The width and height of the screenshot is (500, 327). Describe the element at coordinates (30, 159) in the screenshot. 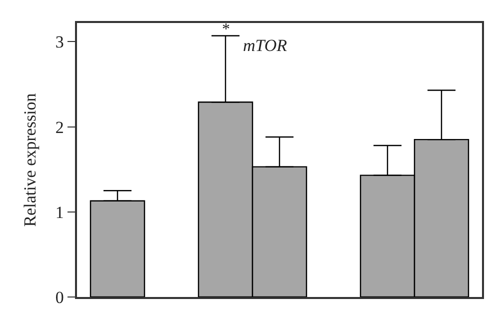

I see `y-axis-title: Relative expression` at that location.